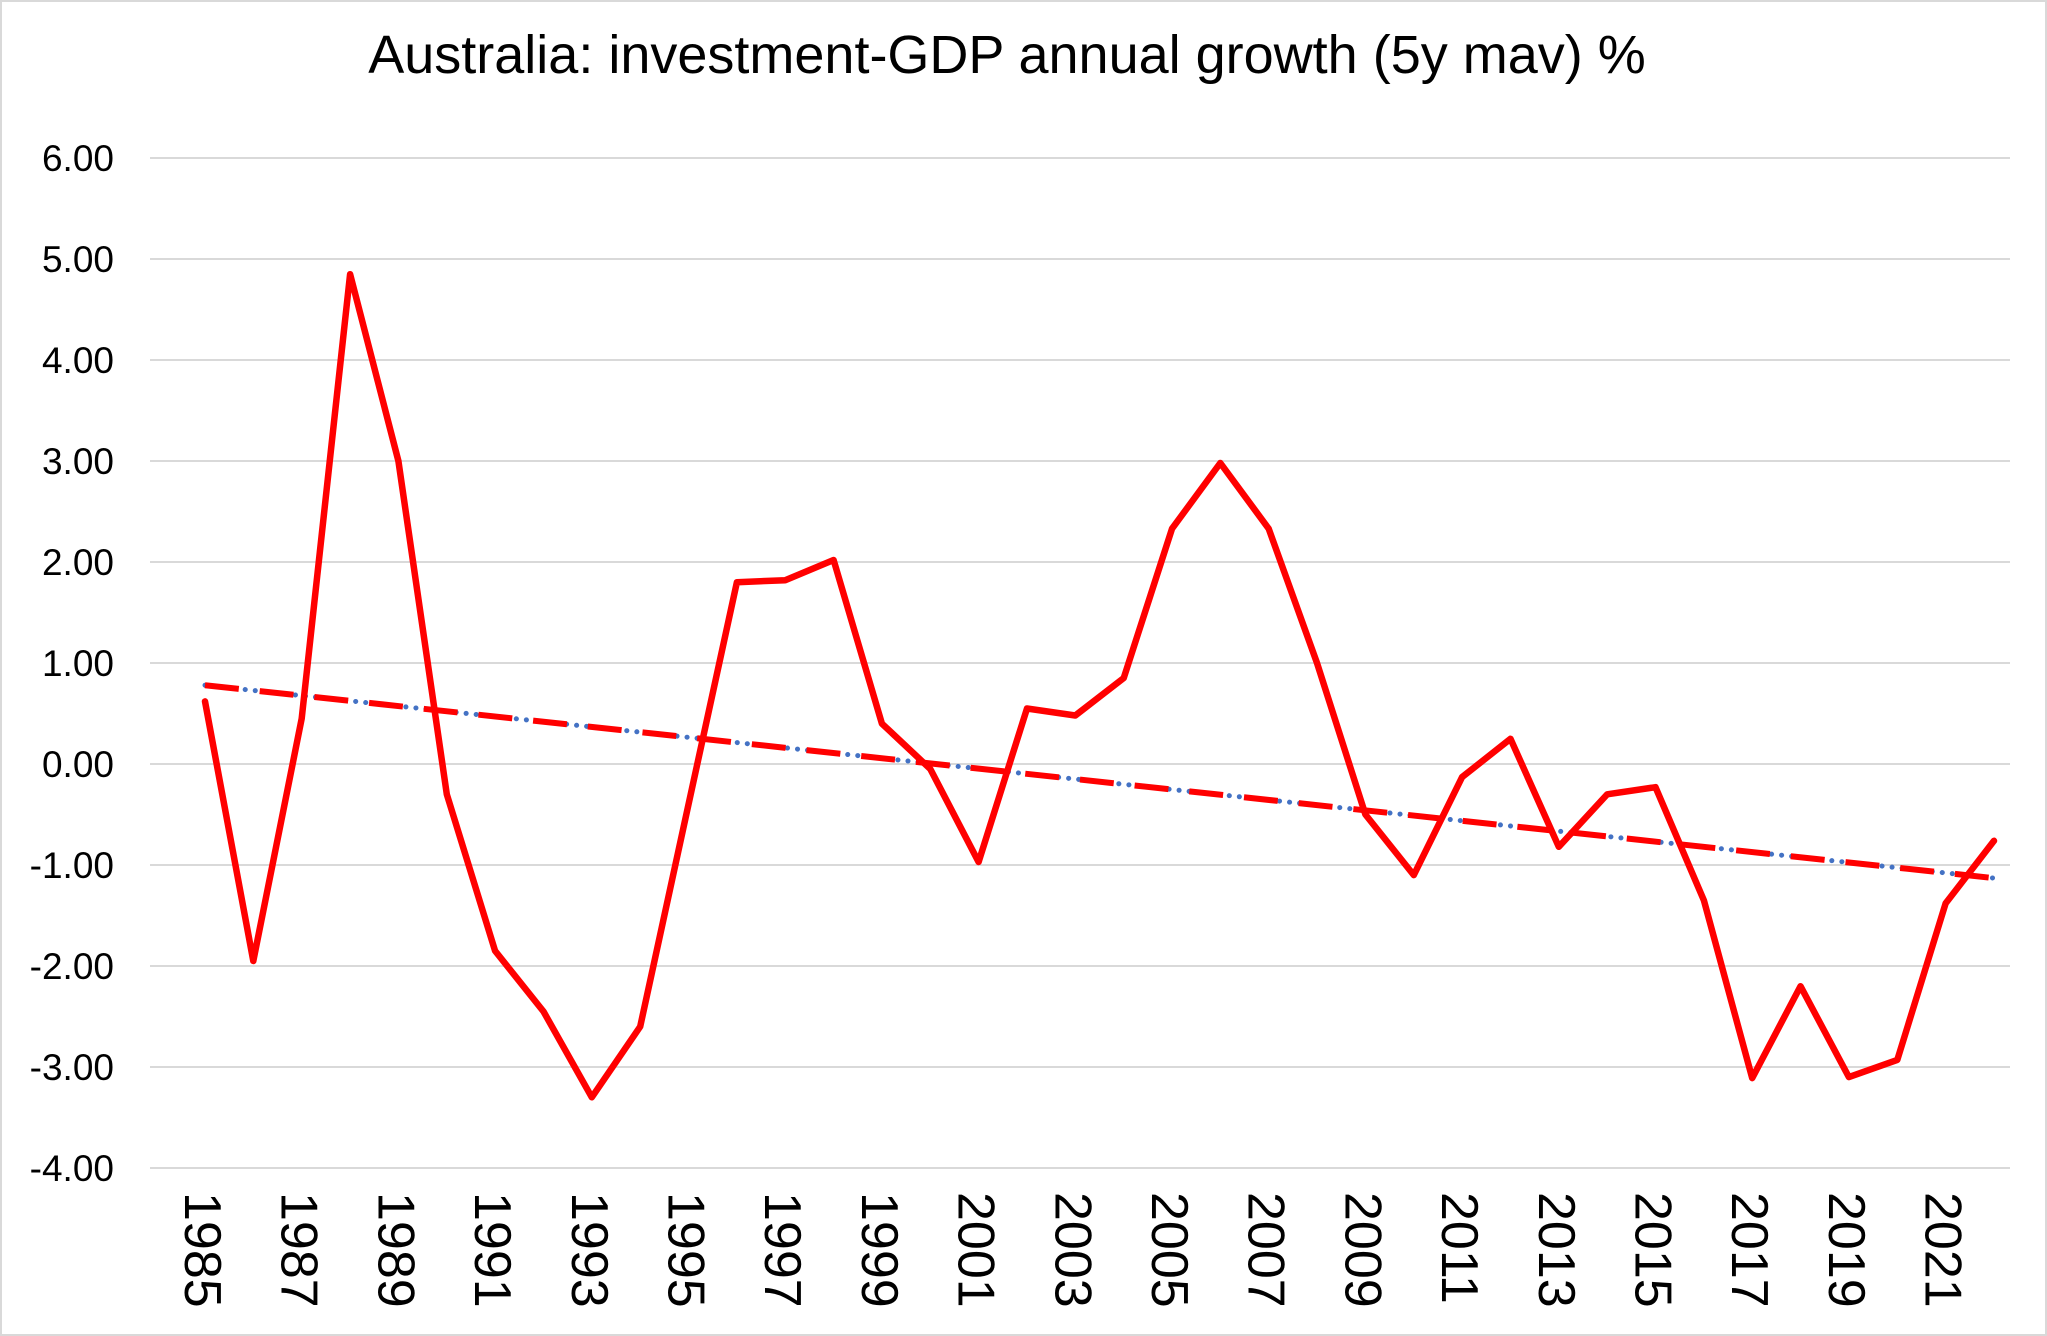  I want to click on trend-line-red-dashes, so click(1099, 782).